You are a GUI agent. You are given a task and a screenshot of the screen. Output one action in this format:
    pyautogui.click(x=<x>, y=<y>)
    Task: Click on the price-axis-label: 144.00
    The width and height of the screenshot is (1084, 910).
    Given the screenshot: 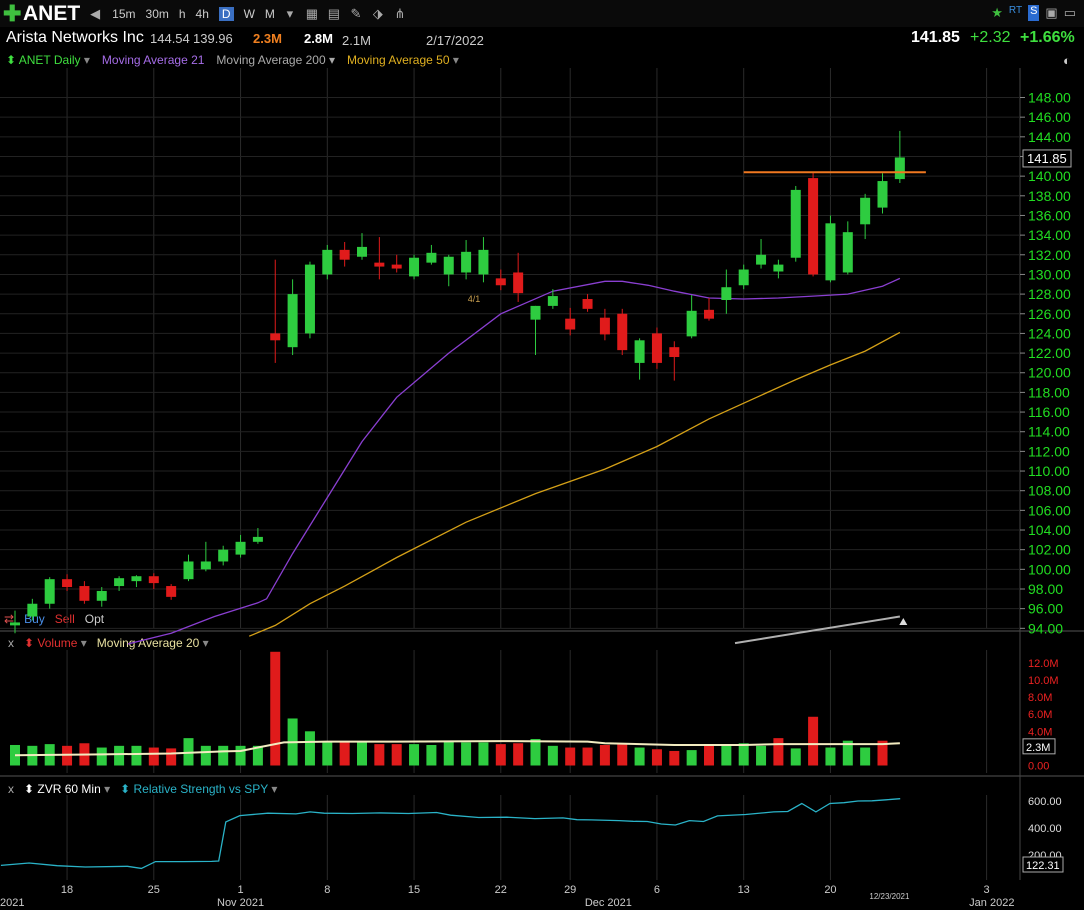 What is the action you would take?
    pyautogui.click(x=1049, y=137)
    